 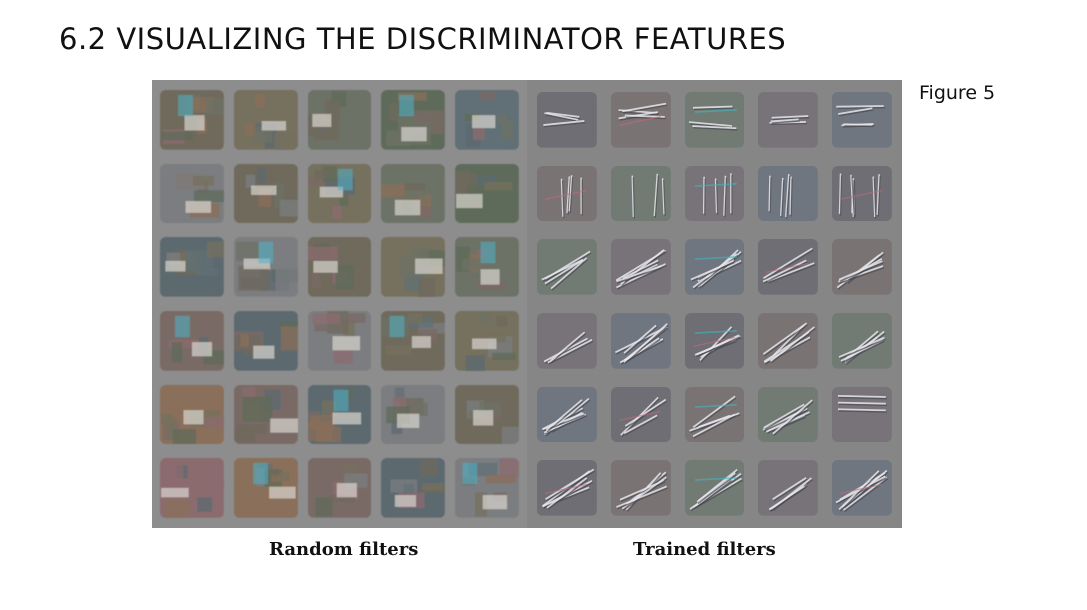 What do you see at coordinates (344, 549) in the screenshot?
I see `random-filters-label: Random filters` at bounding box center [344, 549].